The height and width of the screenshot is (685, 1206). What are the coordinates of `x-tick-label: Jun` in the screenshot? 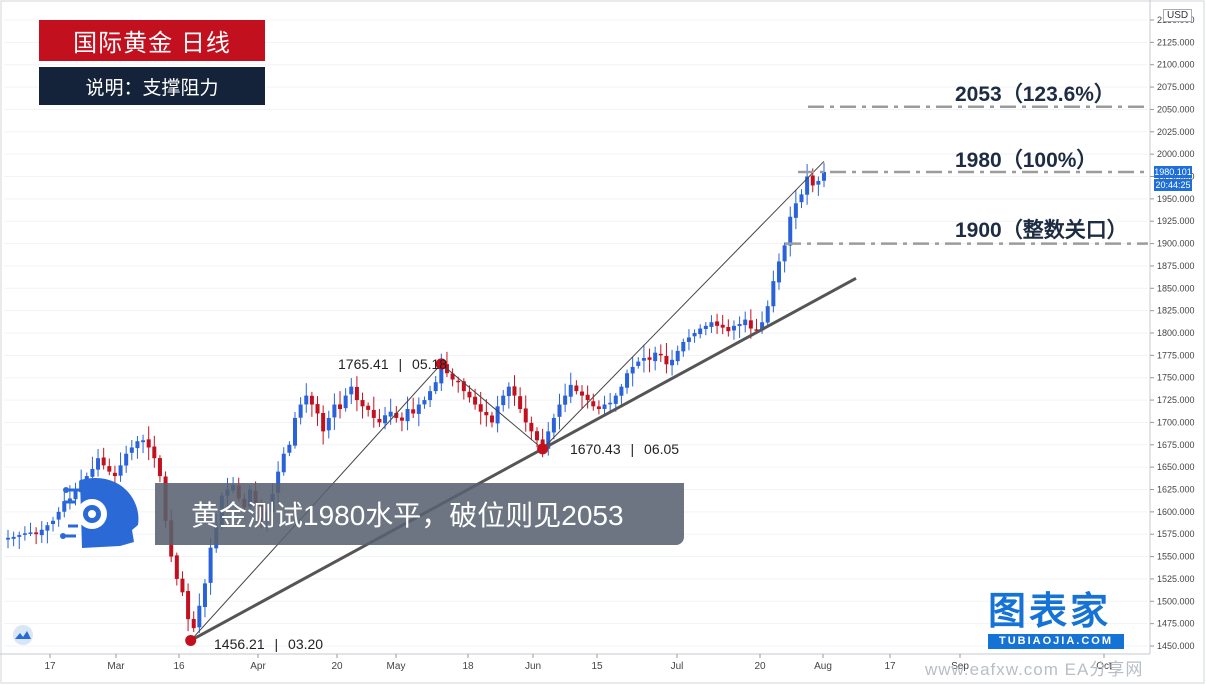 It's located at (533, 666).